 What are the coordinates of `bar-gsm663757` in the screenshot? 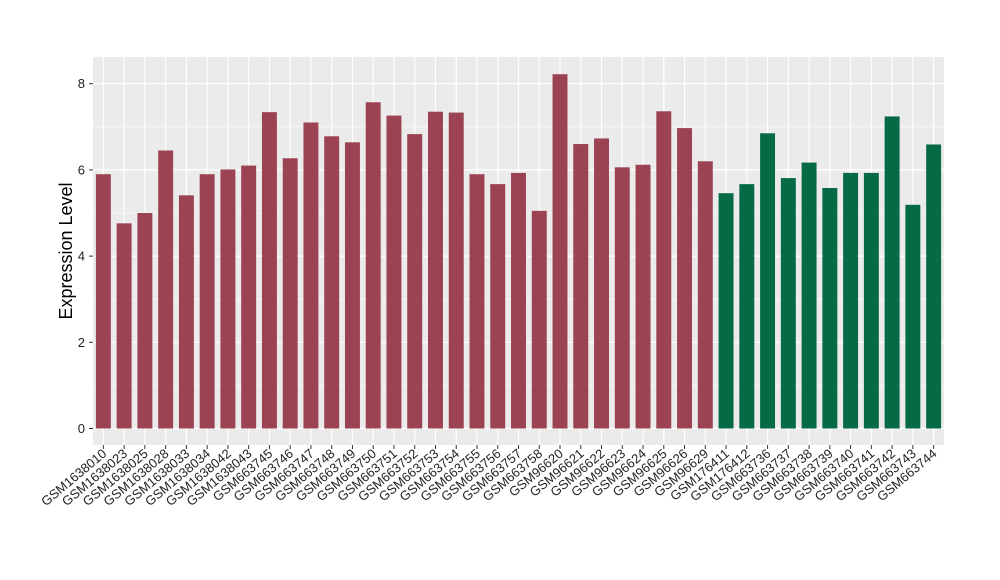 It's located at (518, 300).